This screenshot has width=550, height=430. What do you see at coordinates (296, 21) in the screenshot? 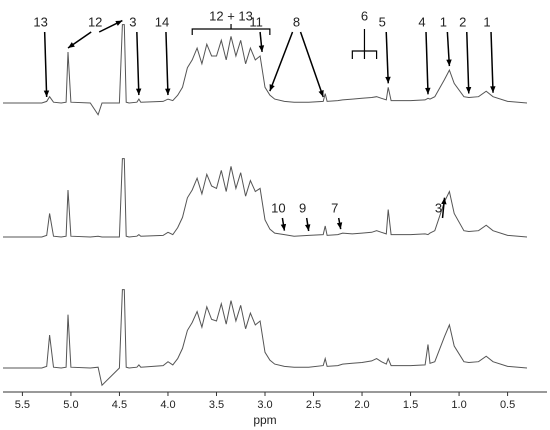
I see `annotation-label: 8` at bounding box center [296, 21].